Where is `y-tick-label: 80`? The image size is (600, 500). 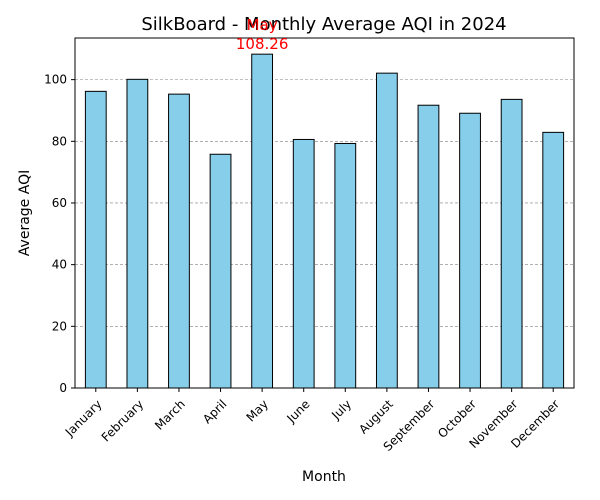 y-tick-label: 80 is located at coordinates (59, 141).